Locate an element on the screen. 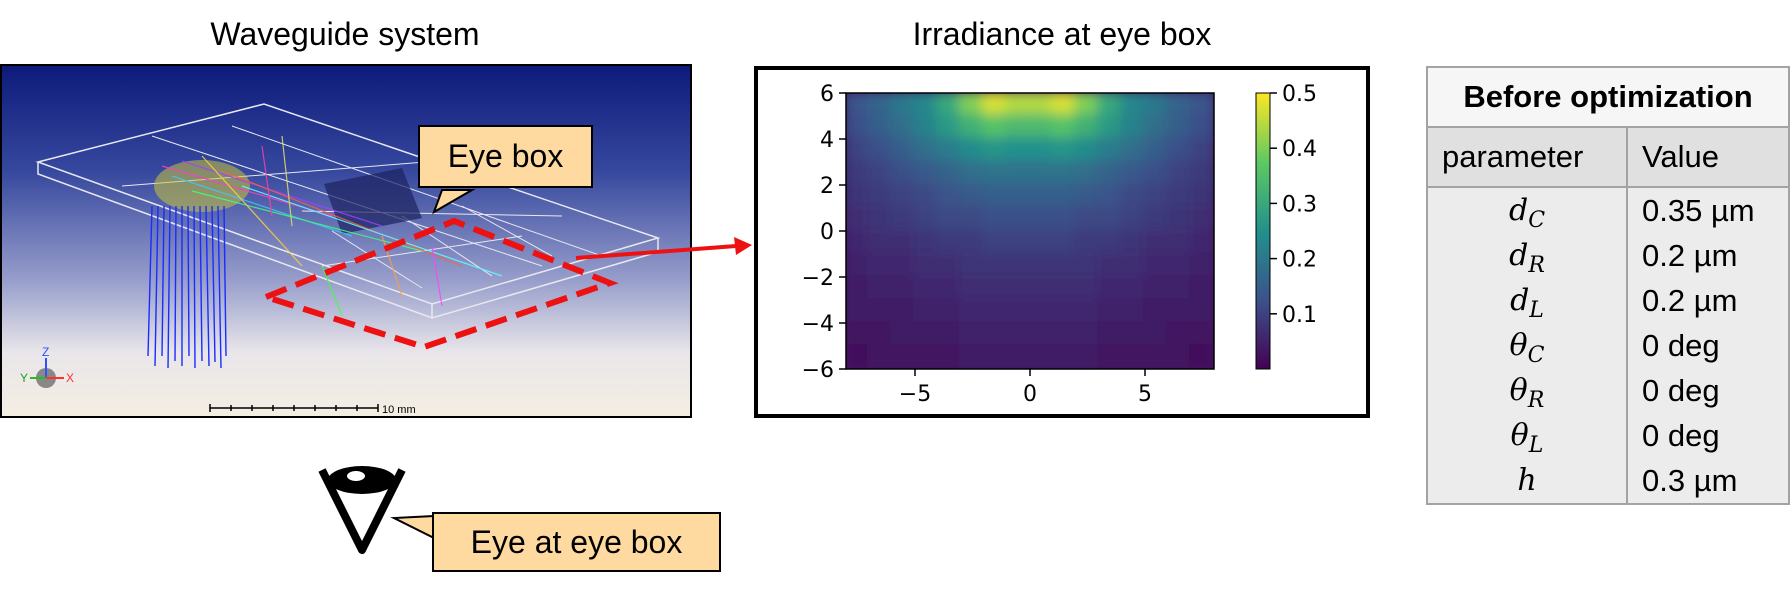  eye-icon is located at coordinates (362, 510).